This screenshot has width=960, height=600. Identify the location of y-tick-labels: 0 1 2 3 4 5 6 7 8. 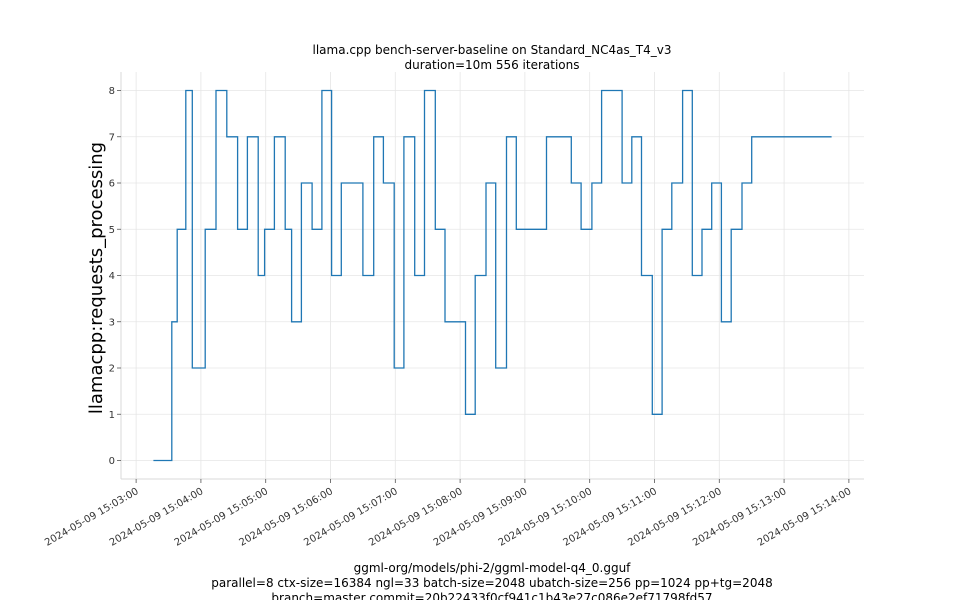
(115, 276).